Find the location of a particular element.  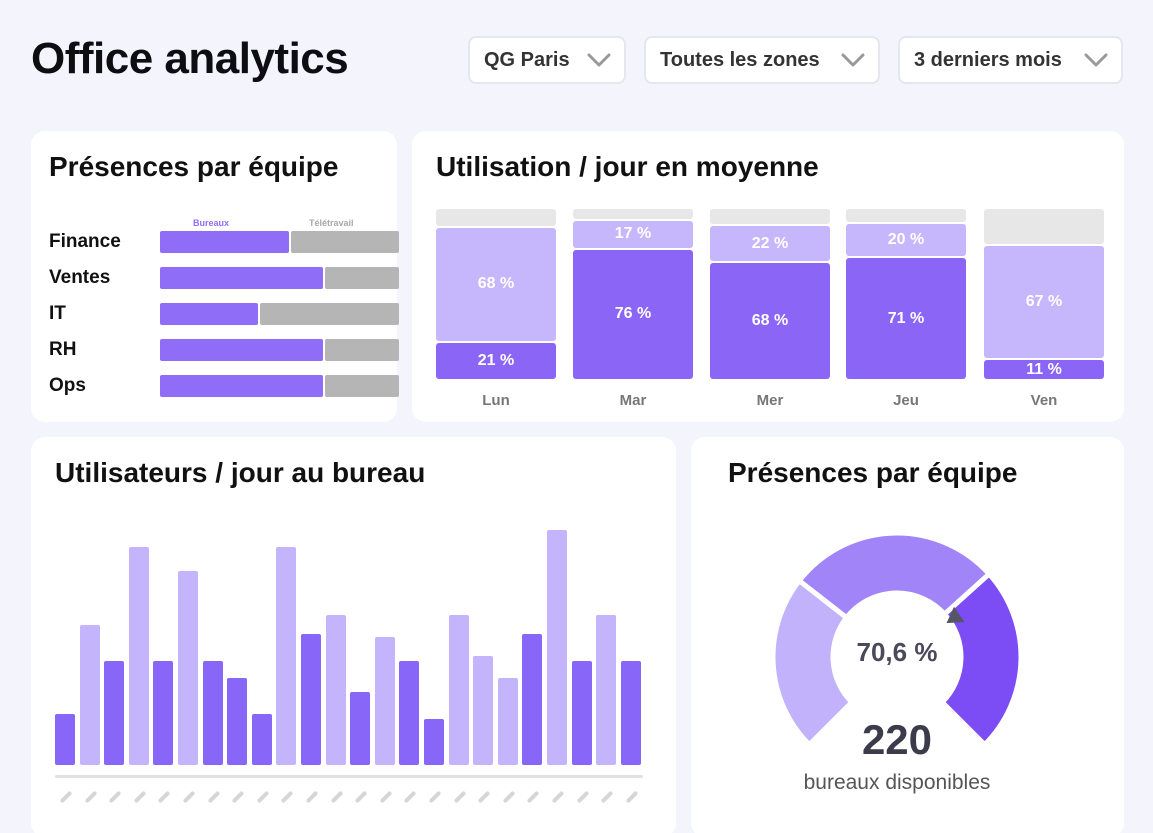

segment-value-label: 21 % is located at coordinates (496, 361).